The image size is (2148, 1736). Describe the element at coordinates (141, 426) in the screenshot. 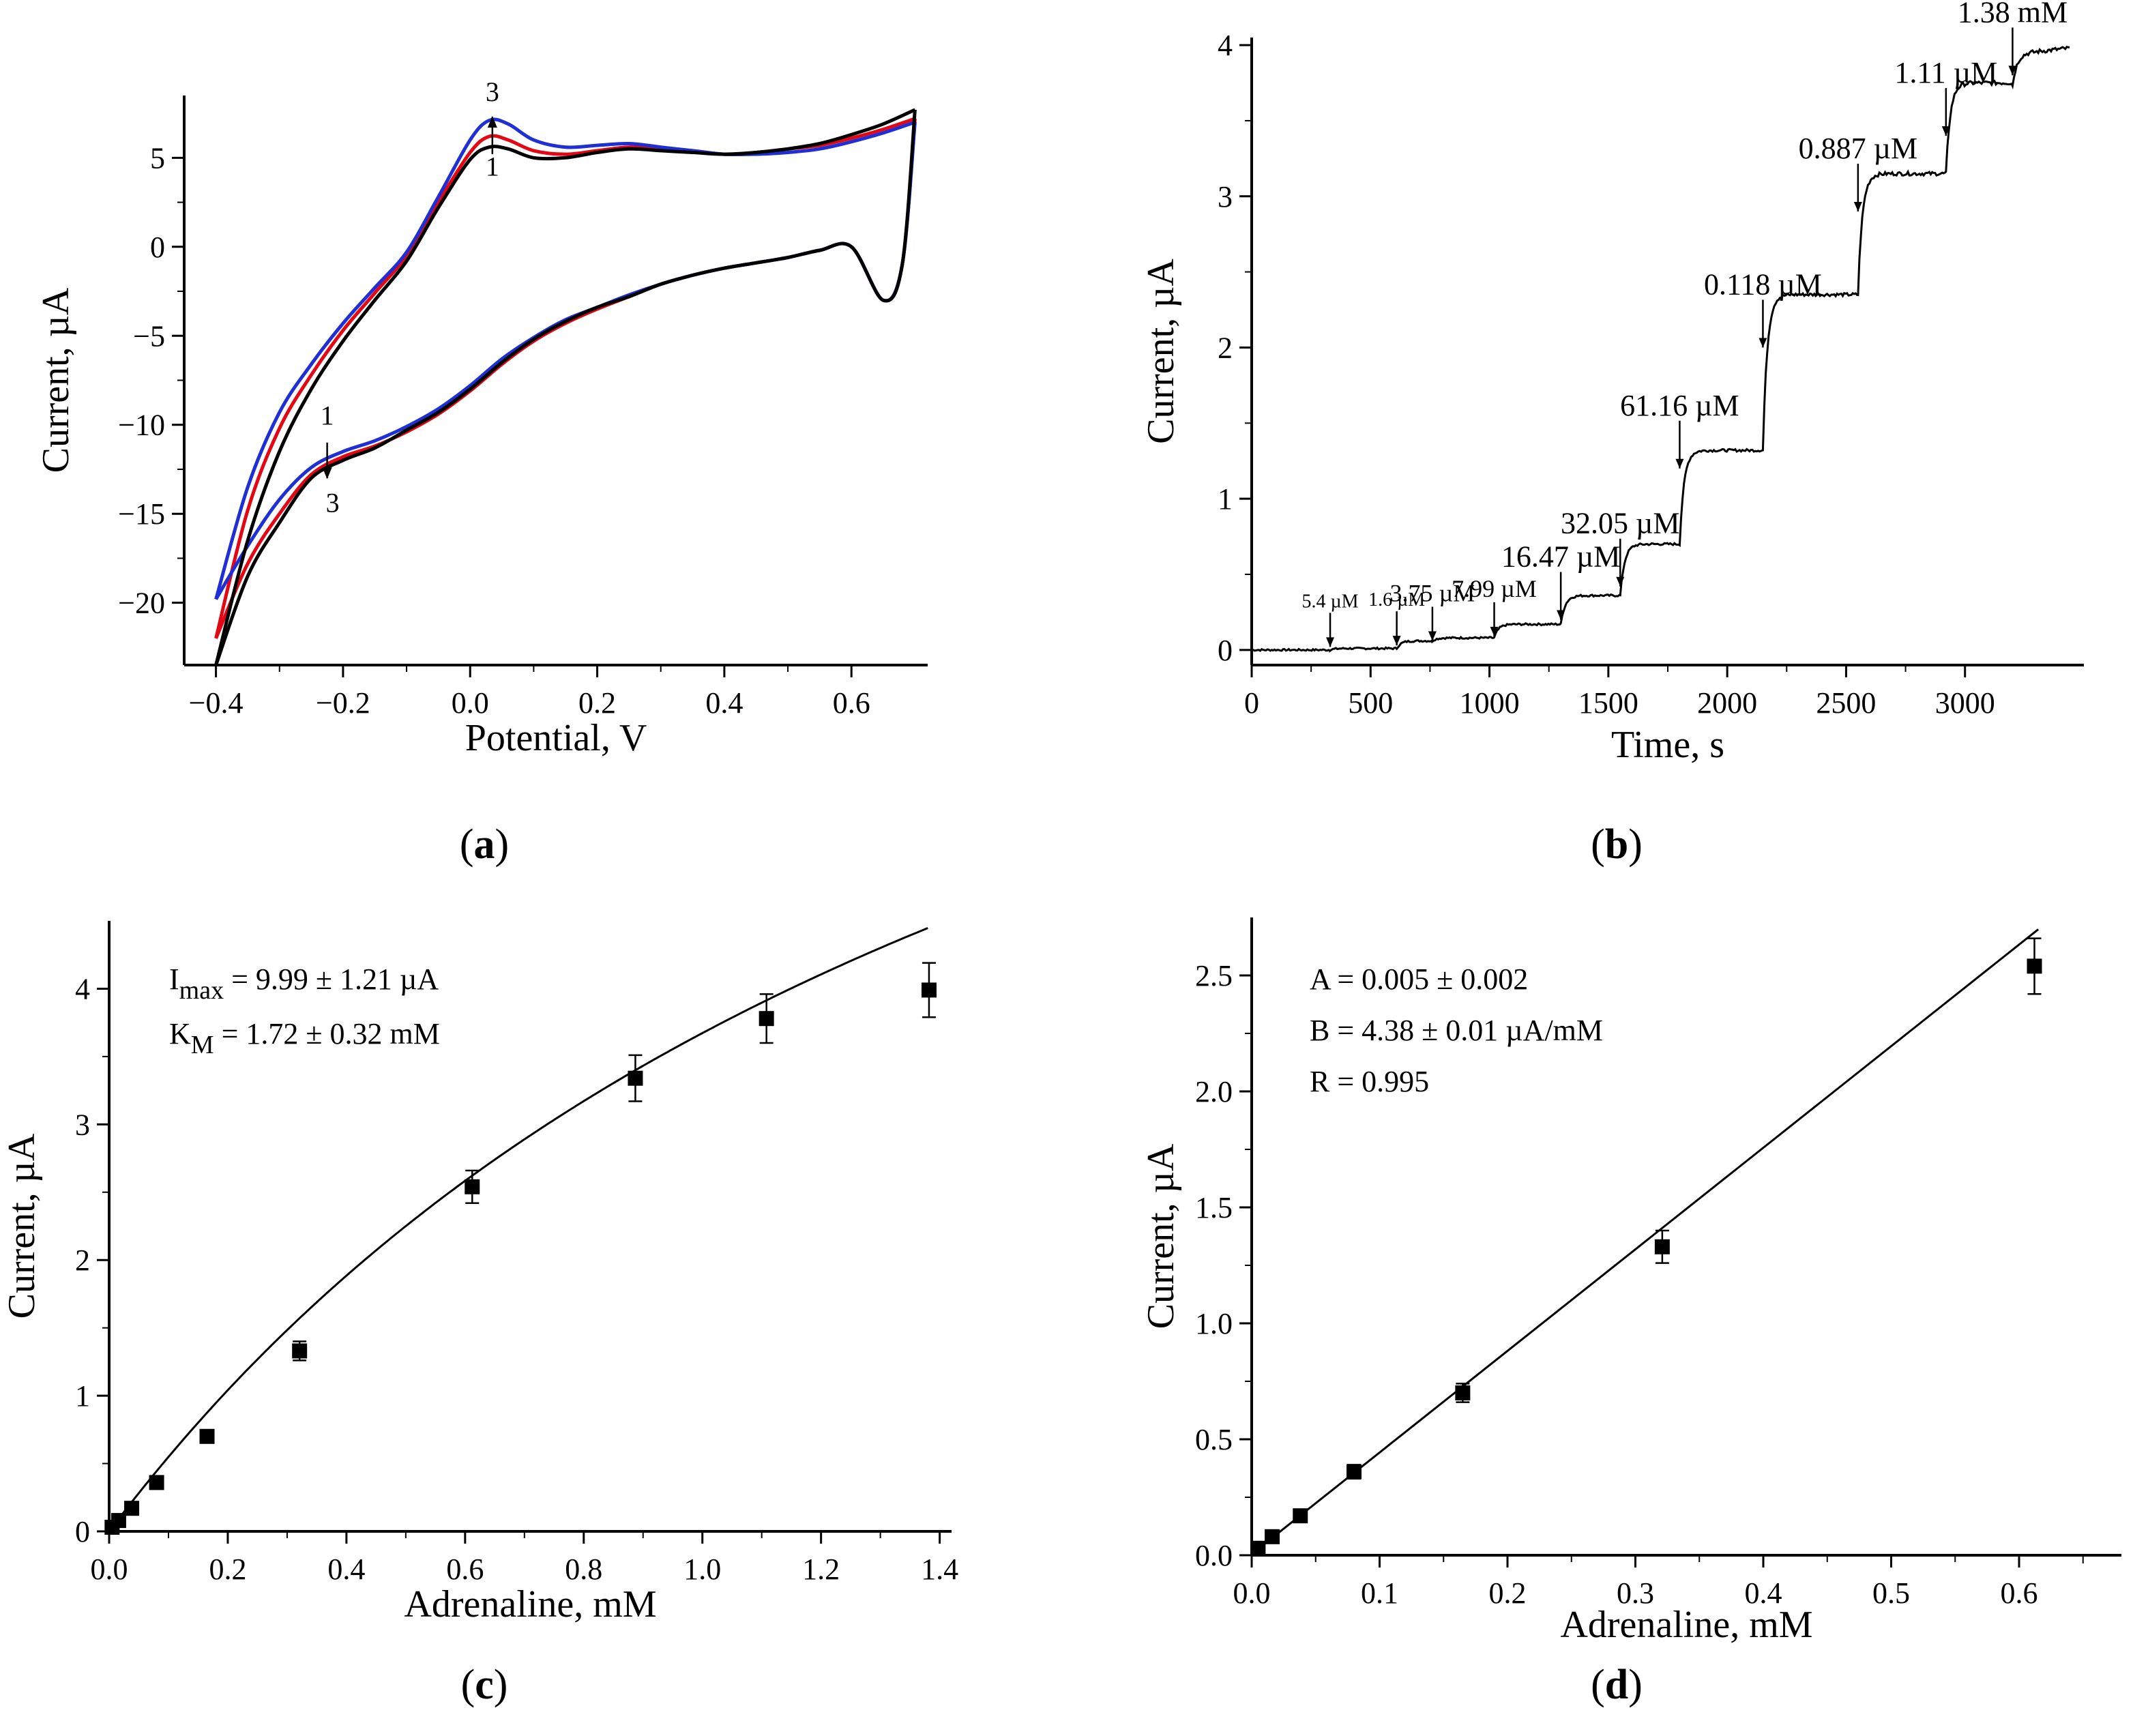

I see `y-tick-label: −10` at that location.